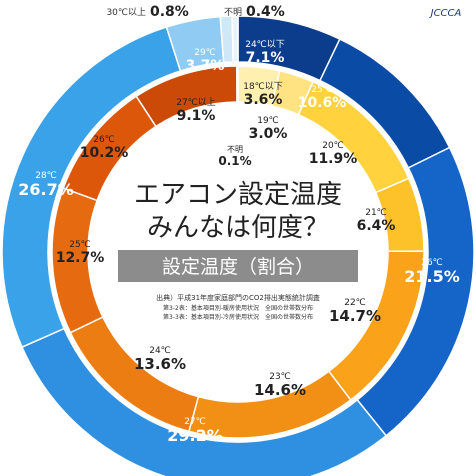 The height and width of the screenshot is (476, 476). Describe the element at coordinates (104, 140) in the screenshot. I see `inner-category-label-9: 26℃` at that location.